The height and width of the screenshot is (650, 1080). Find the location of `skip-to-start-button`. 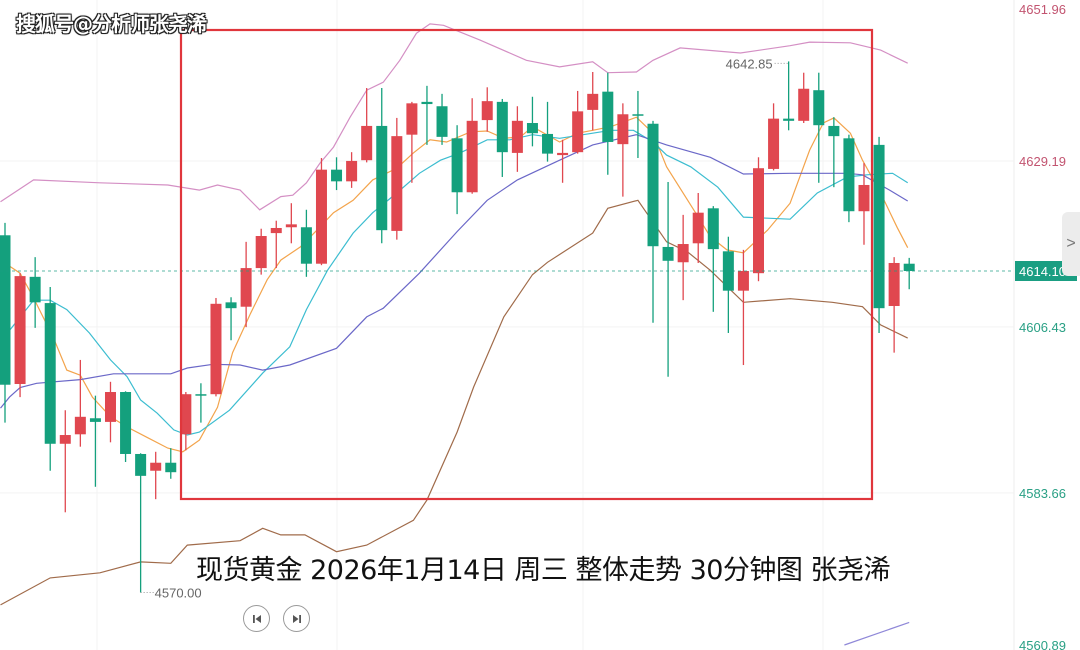

skip-to-start-button is located at coordinates (256, 618).